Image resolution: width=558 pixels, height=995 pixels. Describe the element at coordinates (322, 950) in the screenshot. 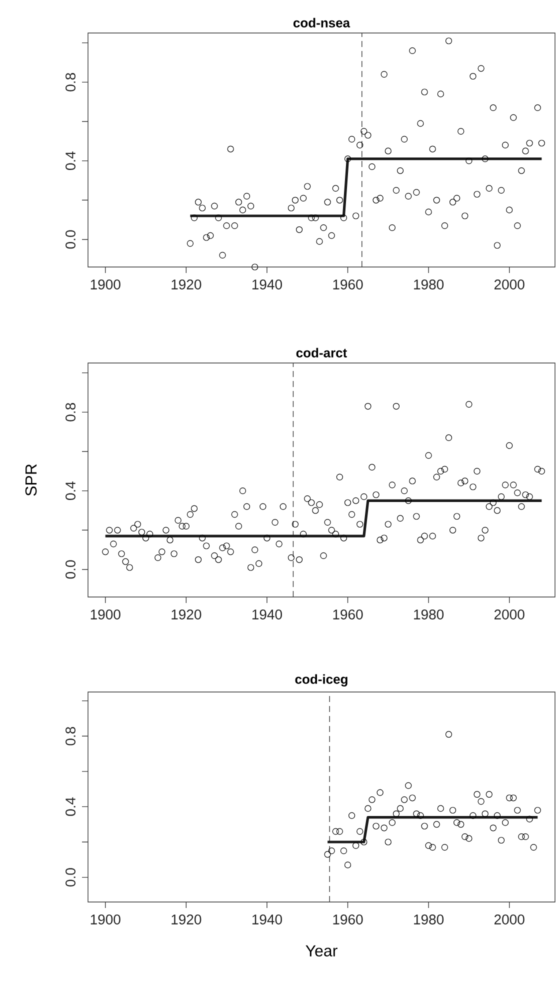

I see `x-axis-title: Year` at that location.